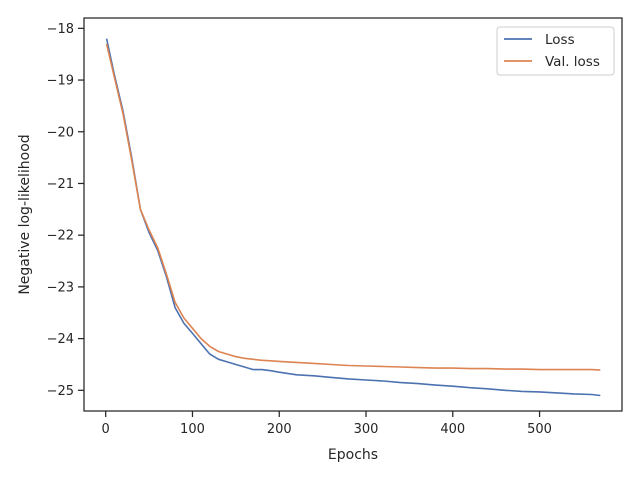 Image resolution: width=640 pixels, height=480 pixels. I want to click on y-axis: −25 −24 −23 −22 −21 −20 −19 −18, so click(65, 210).